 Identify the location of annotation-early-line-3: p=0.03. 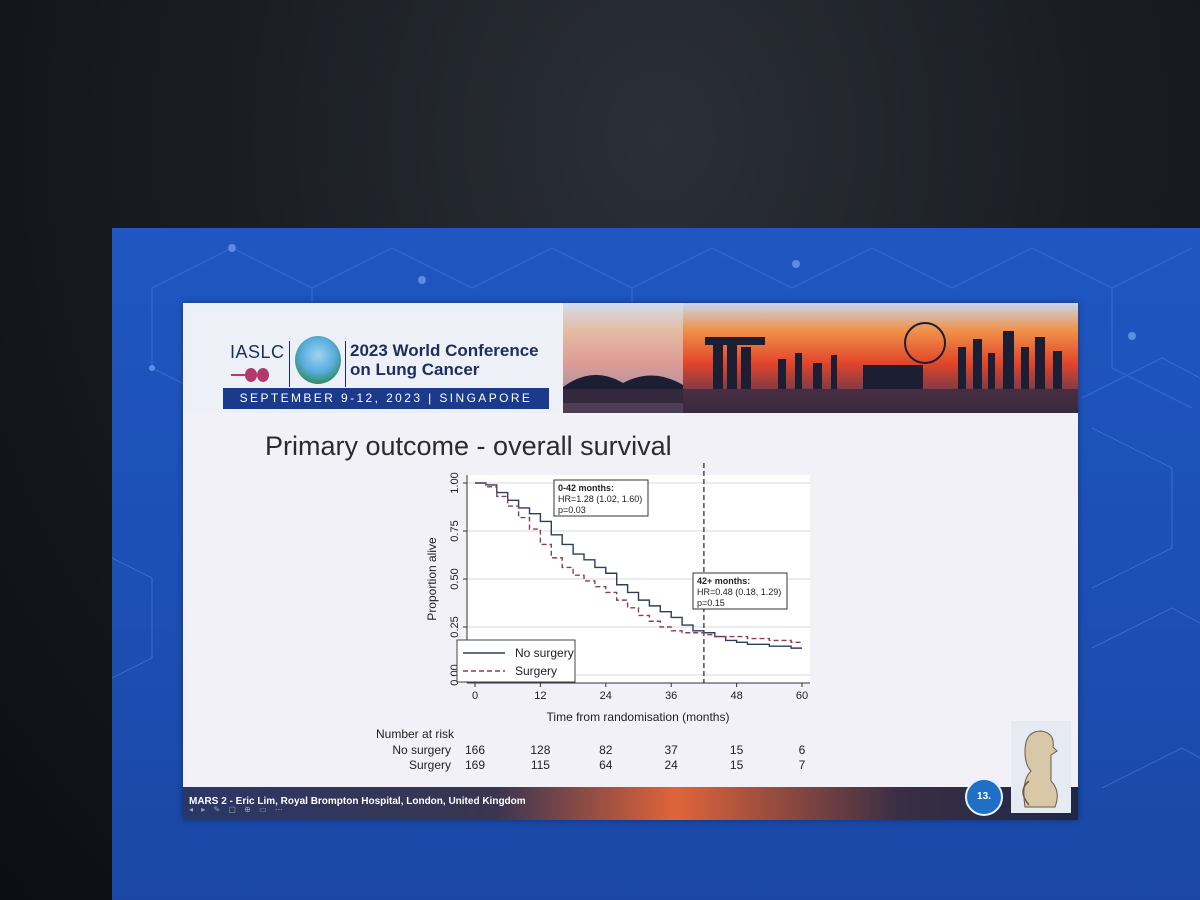
(572, 510).